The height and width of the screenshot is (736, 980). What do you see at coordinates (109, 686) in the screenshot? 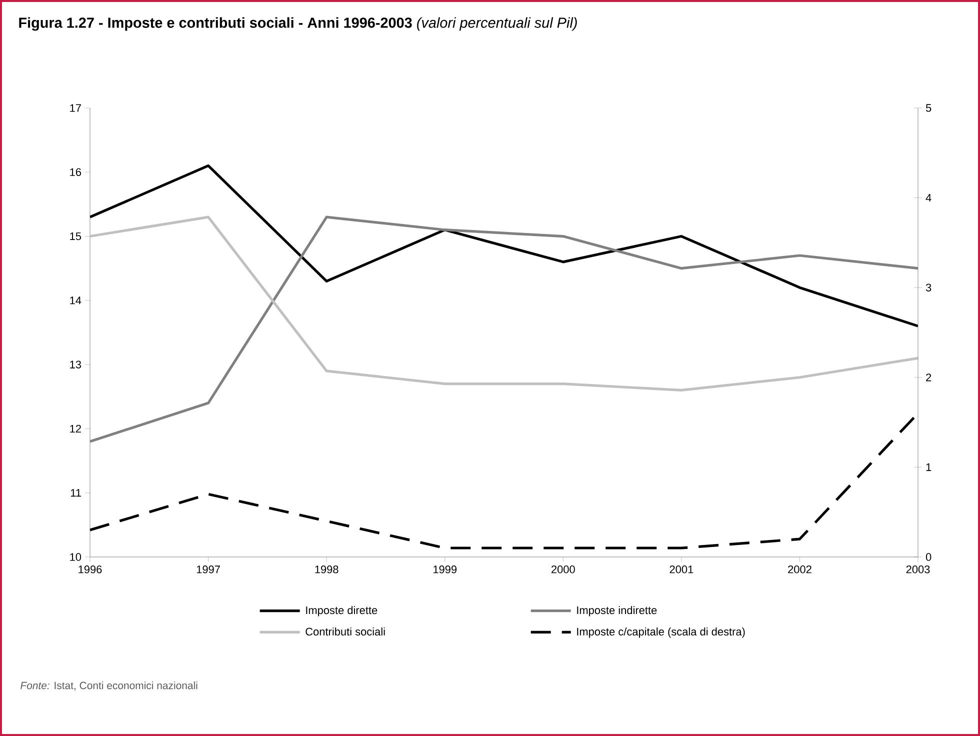
I see `text: Fonte: Istat, Conti economici nazionali` at bounding box center [109, 686].